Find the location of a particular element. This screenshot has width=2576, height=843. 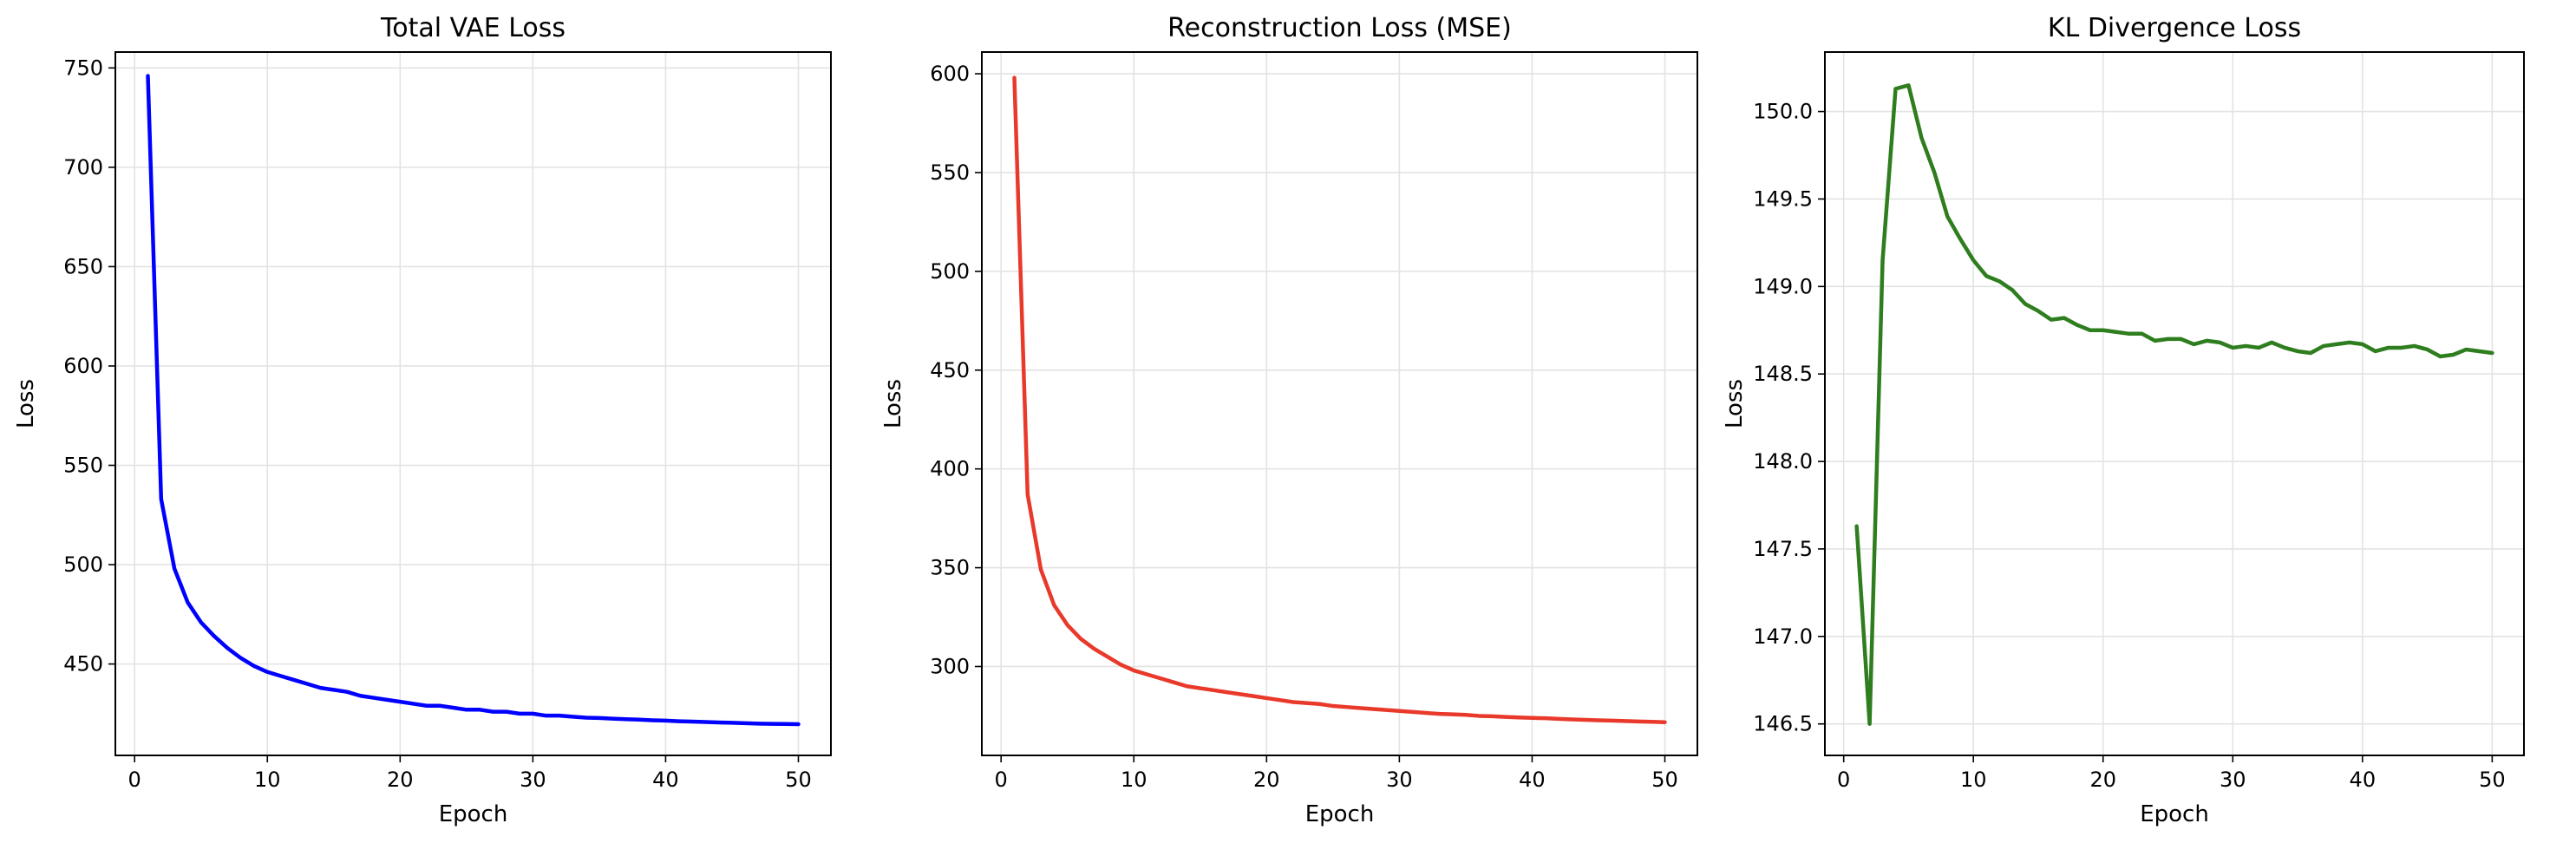

total-vae-loss-title: Total VAE Loss is located at coordinates (473, 28).